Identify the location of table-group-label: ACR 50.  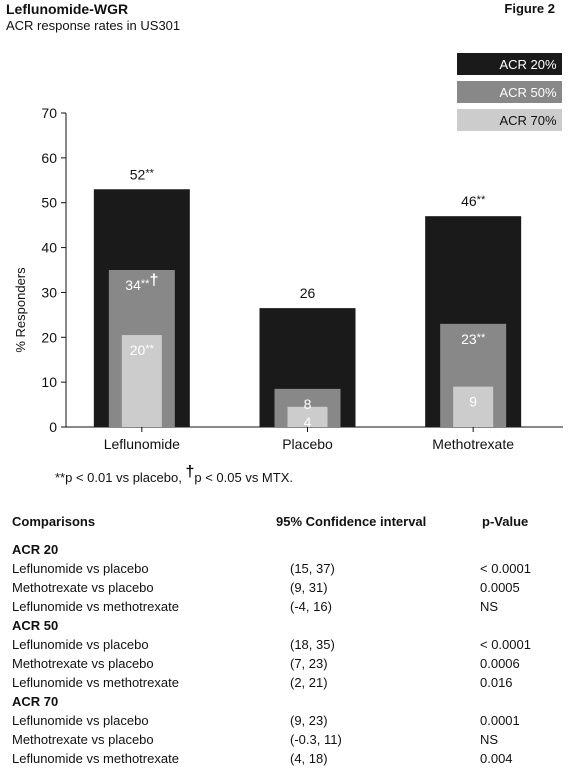
(35, 625).